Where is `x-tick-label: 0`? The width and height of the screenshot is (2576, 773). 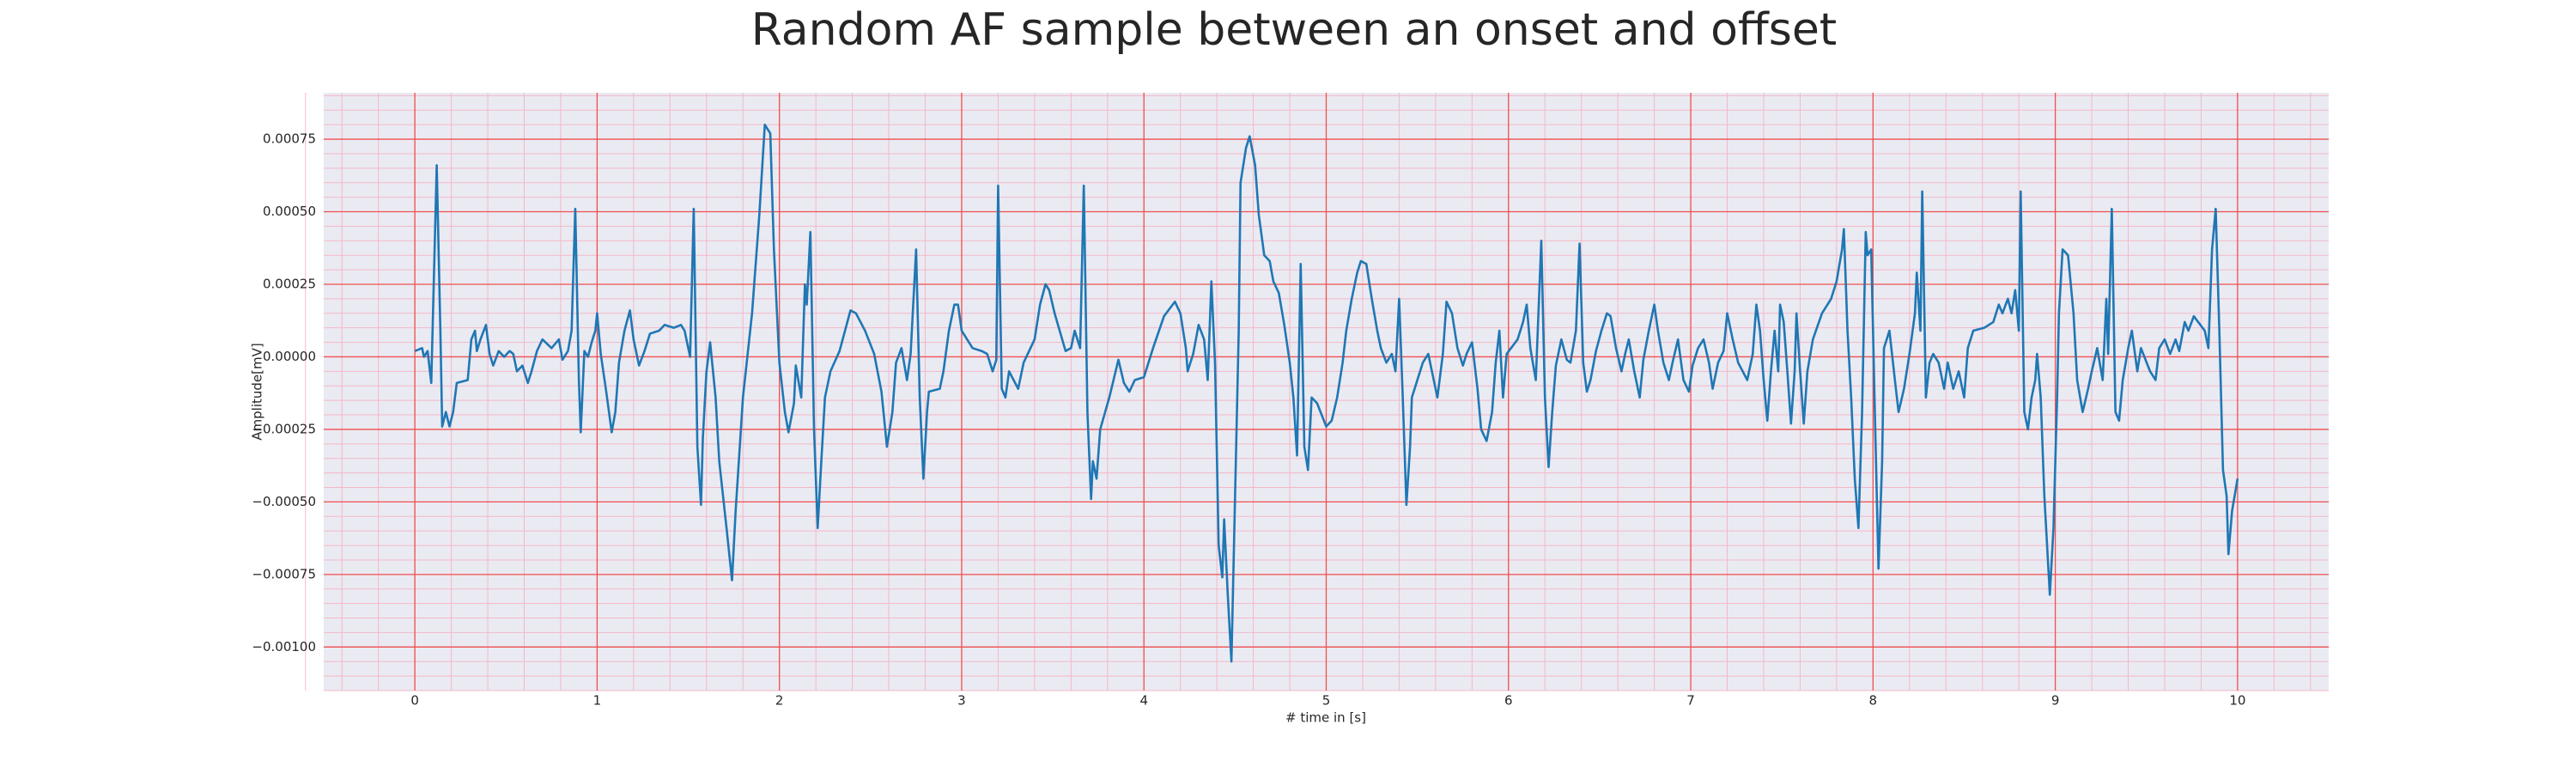 x-tick-label: 0 is located at coordinates (414, 701).